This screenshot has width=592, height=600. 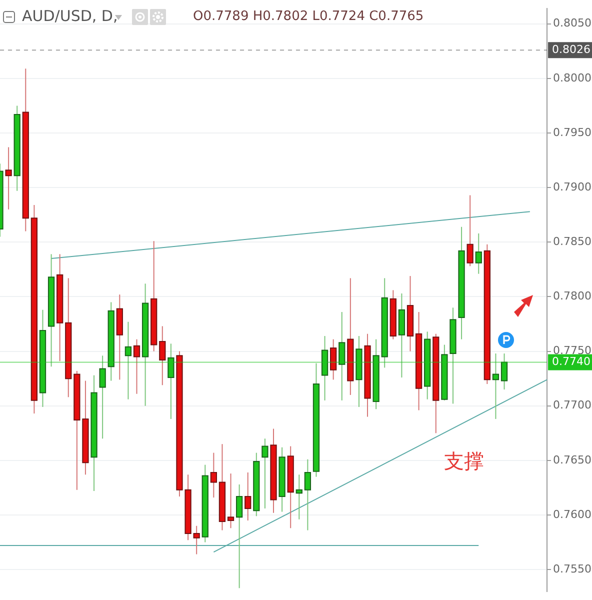 I want to click on annotation: 支撑, so click(x=464, y=461).